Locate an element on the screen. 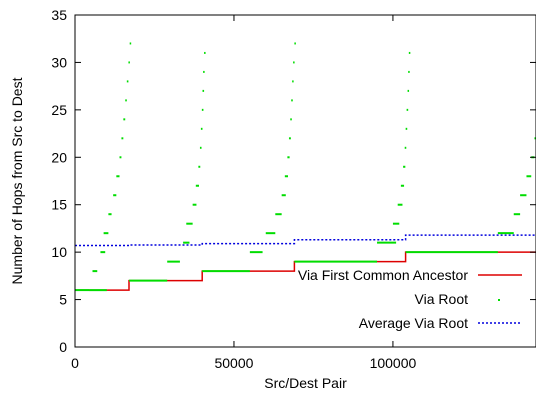 The image size is (536, 398). x-tick-label: 0 is located at coordinates (75, 363).